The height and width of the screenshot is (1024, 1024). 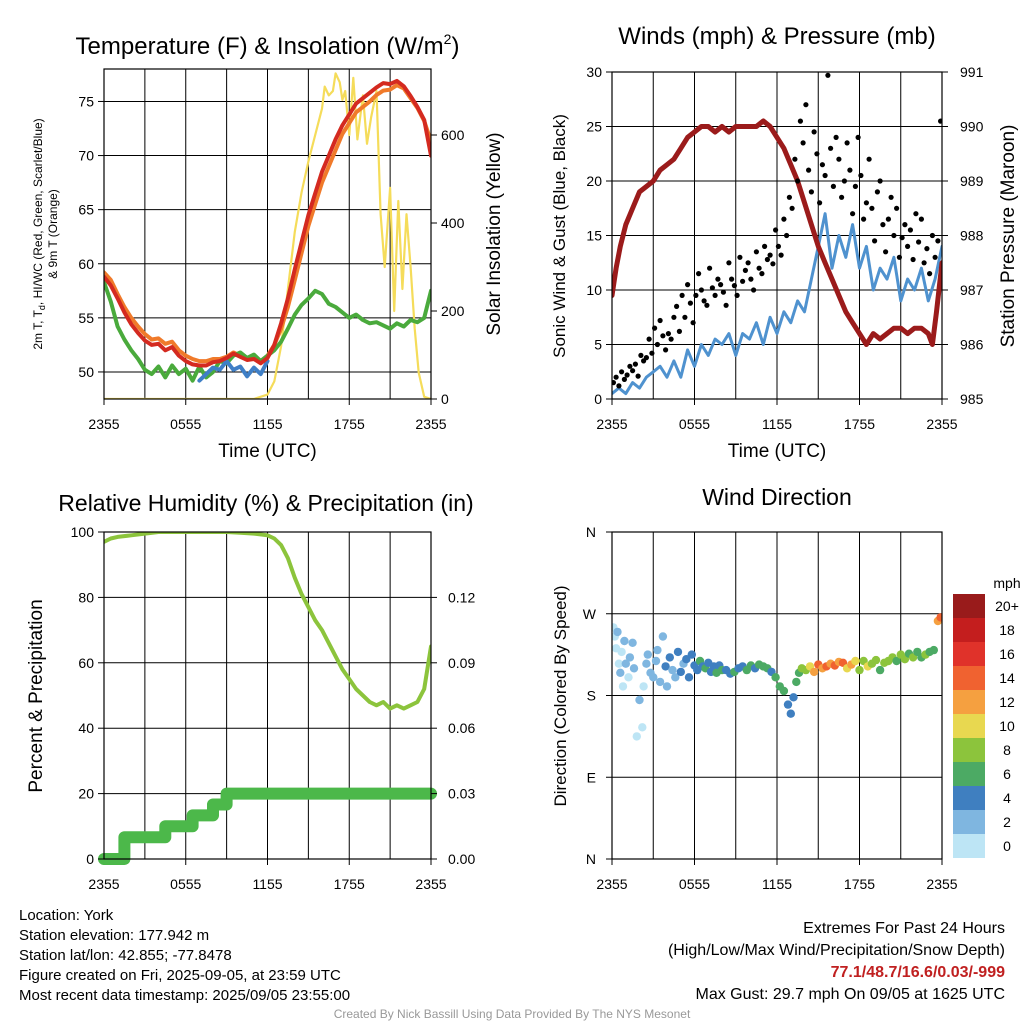 What do you see at coordinates (1006, 583) in the screenshot?
I see `colorbar-title: mph` at bounding box center [1006, 583].